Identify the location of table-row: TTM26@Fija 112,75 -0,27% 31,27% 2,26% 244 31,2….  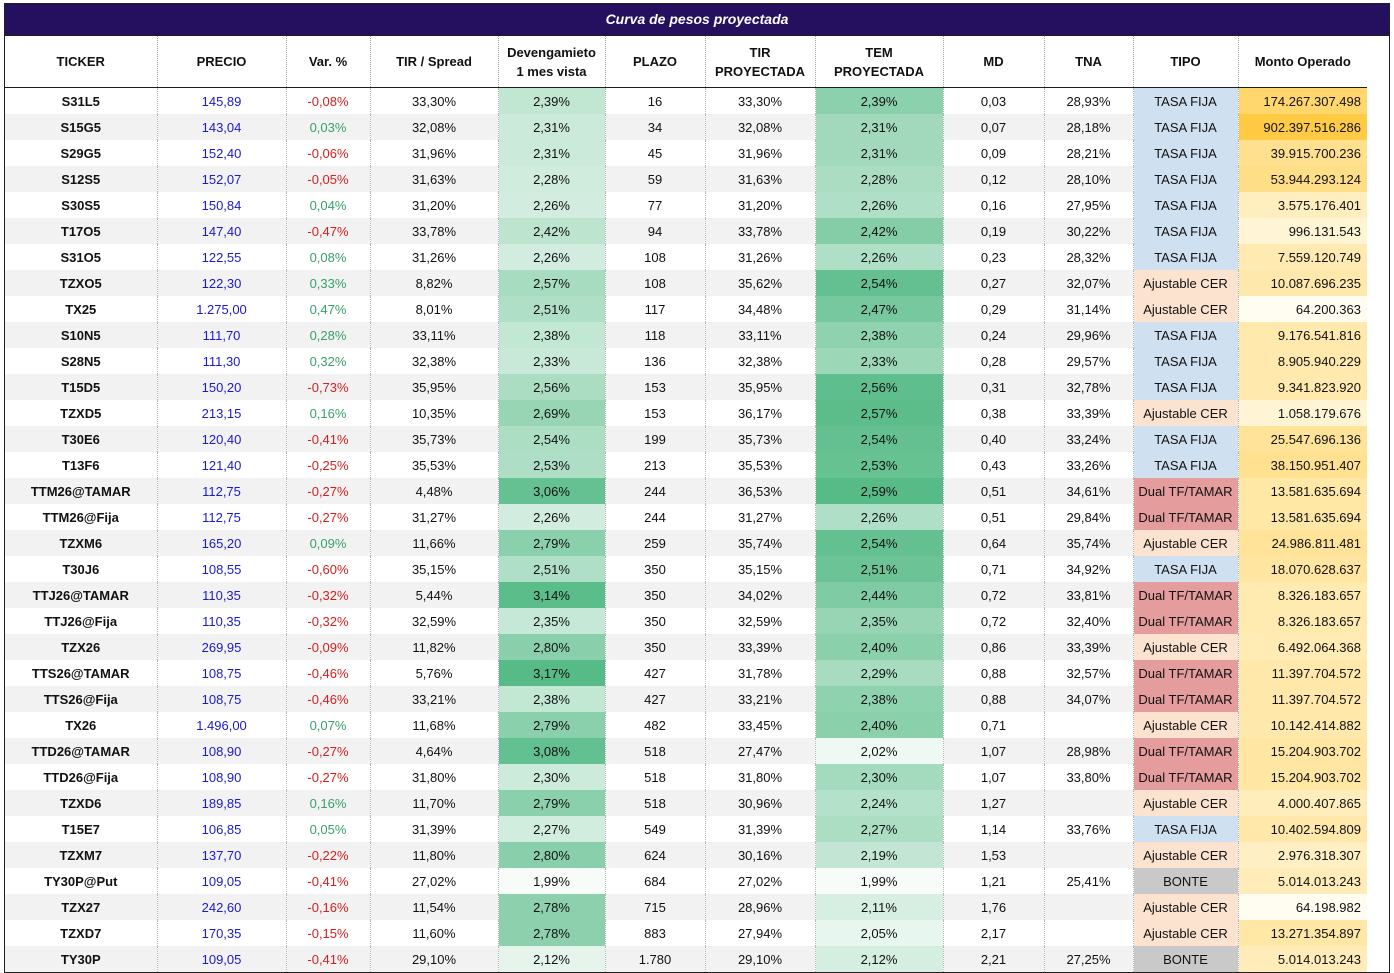
(699, 517).